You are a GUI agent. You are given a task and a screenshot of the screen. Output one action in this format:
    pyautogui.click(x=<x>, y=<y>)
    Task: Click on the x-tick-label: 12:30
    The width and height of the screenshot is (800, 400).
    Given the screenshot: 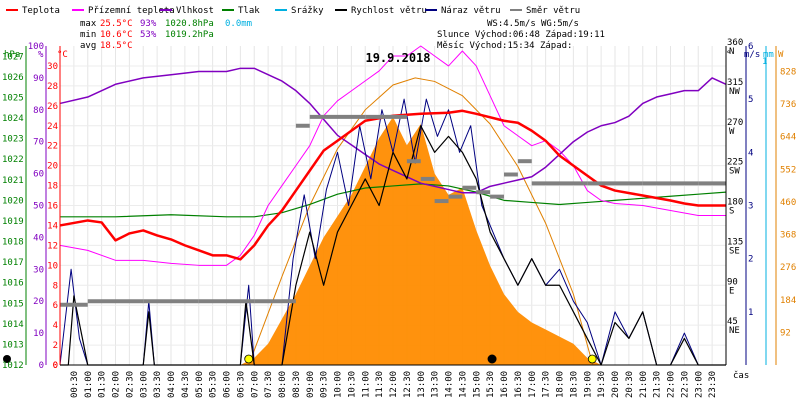 What is the action you would take?
    pyautogui.click(x=408, y=384)
    